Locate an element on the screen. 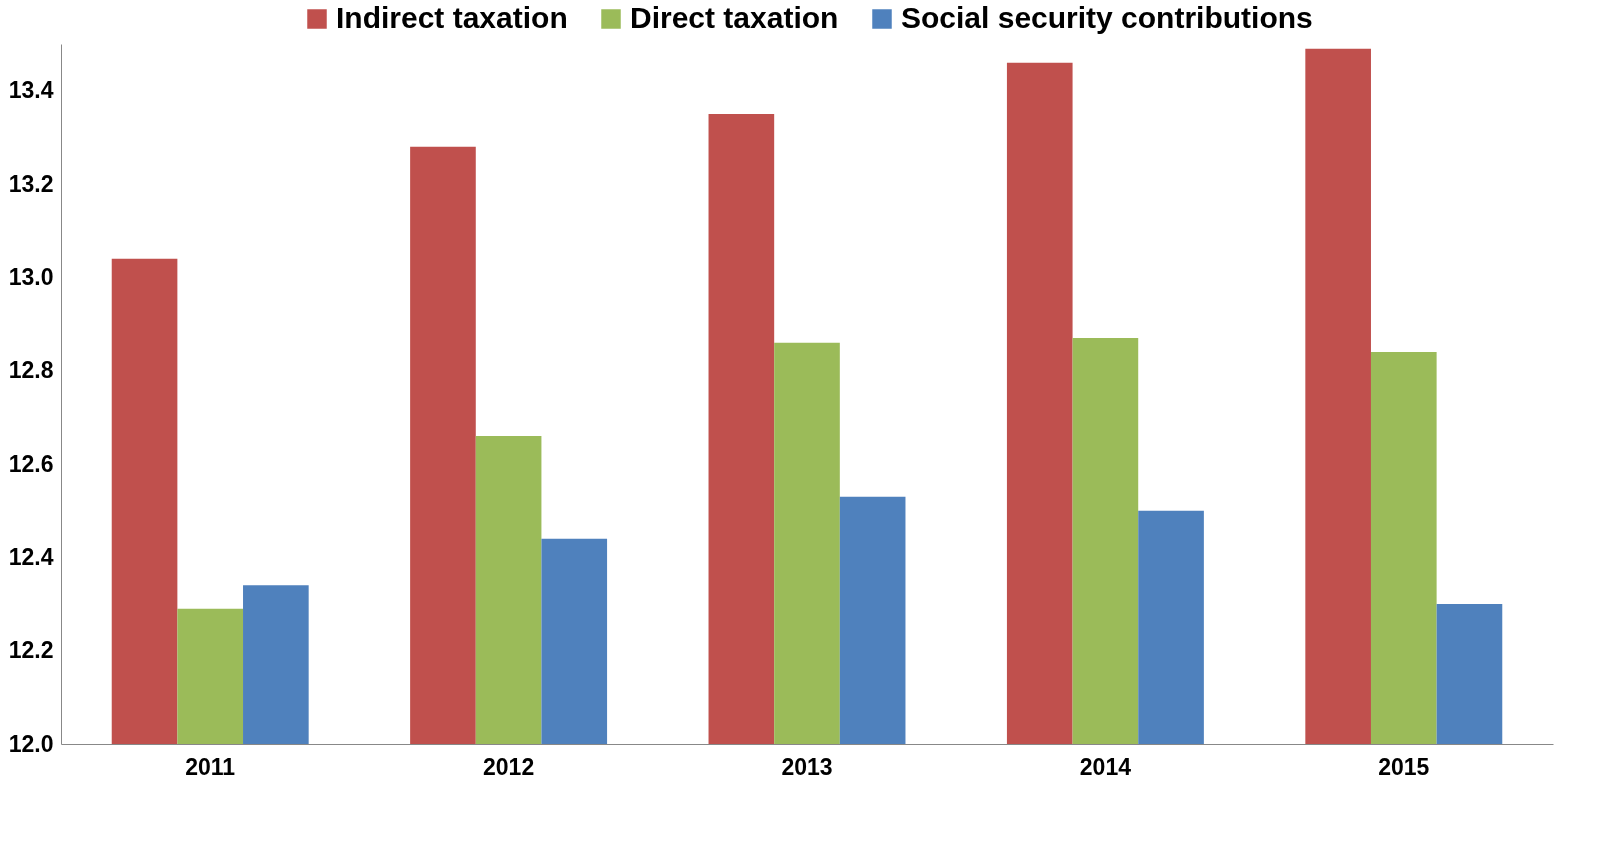 The width and height of the screenshot is (1602, 842). y-tick-label: 12.4 is located at coordinates (31, 556).